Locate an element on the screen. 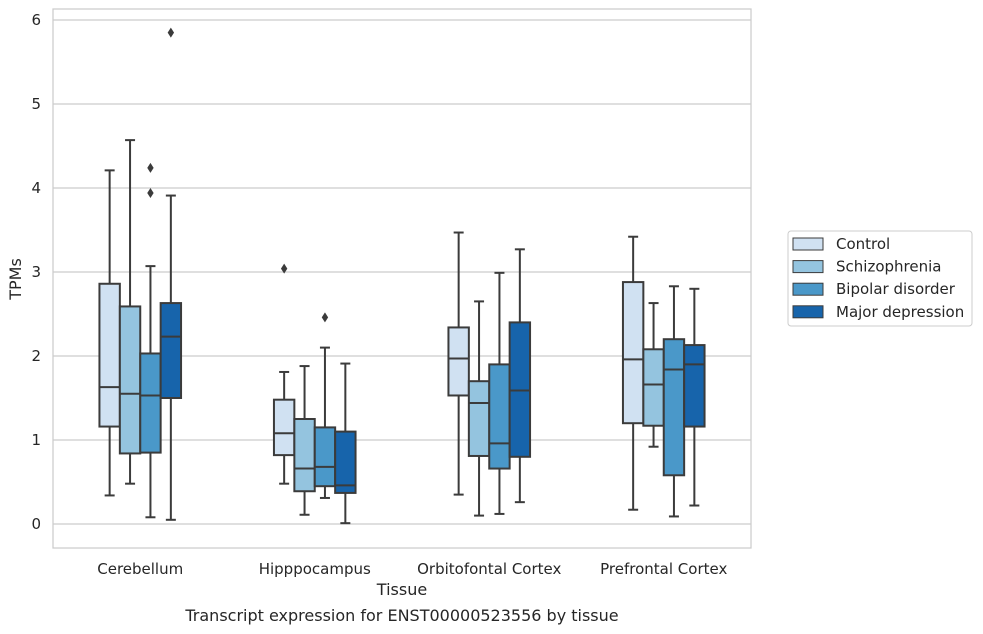  x-tick-label: Hipppocampus is located at coordinates (315, 569).